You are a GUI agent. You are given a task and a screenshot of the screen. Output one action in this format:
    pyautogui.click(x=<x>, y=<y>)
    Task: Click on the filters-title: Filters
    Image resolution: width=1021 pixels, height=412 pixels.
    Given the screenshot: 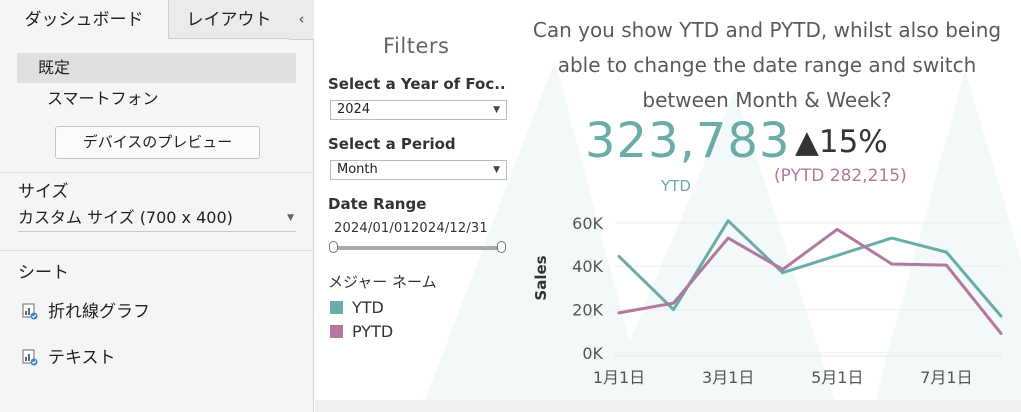 What is the action you would take?
    pyautogui.click(x=416, y=46)
    